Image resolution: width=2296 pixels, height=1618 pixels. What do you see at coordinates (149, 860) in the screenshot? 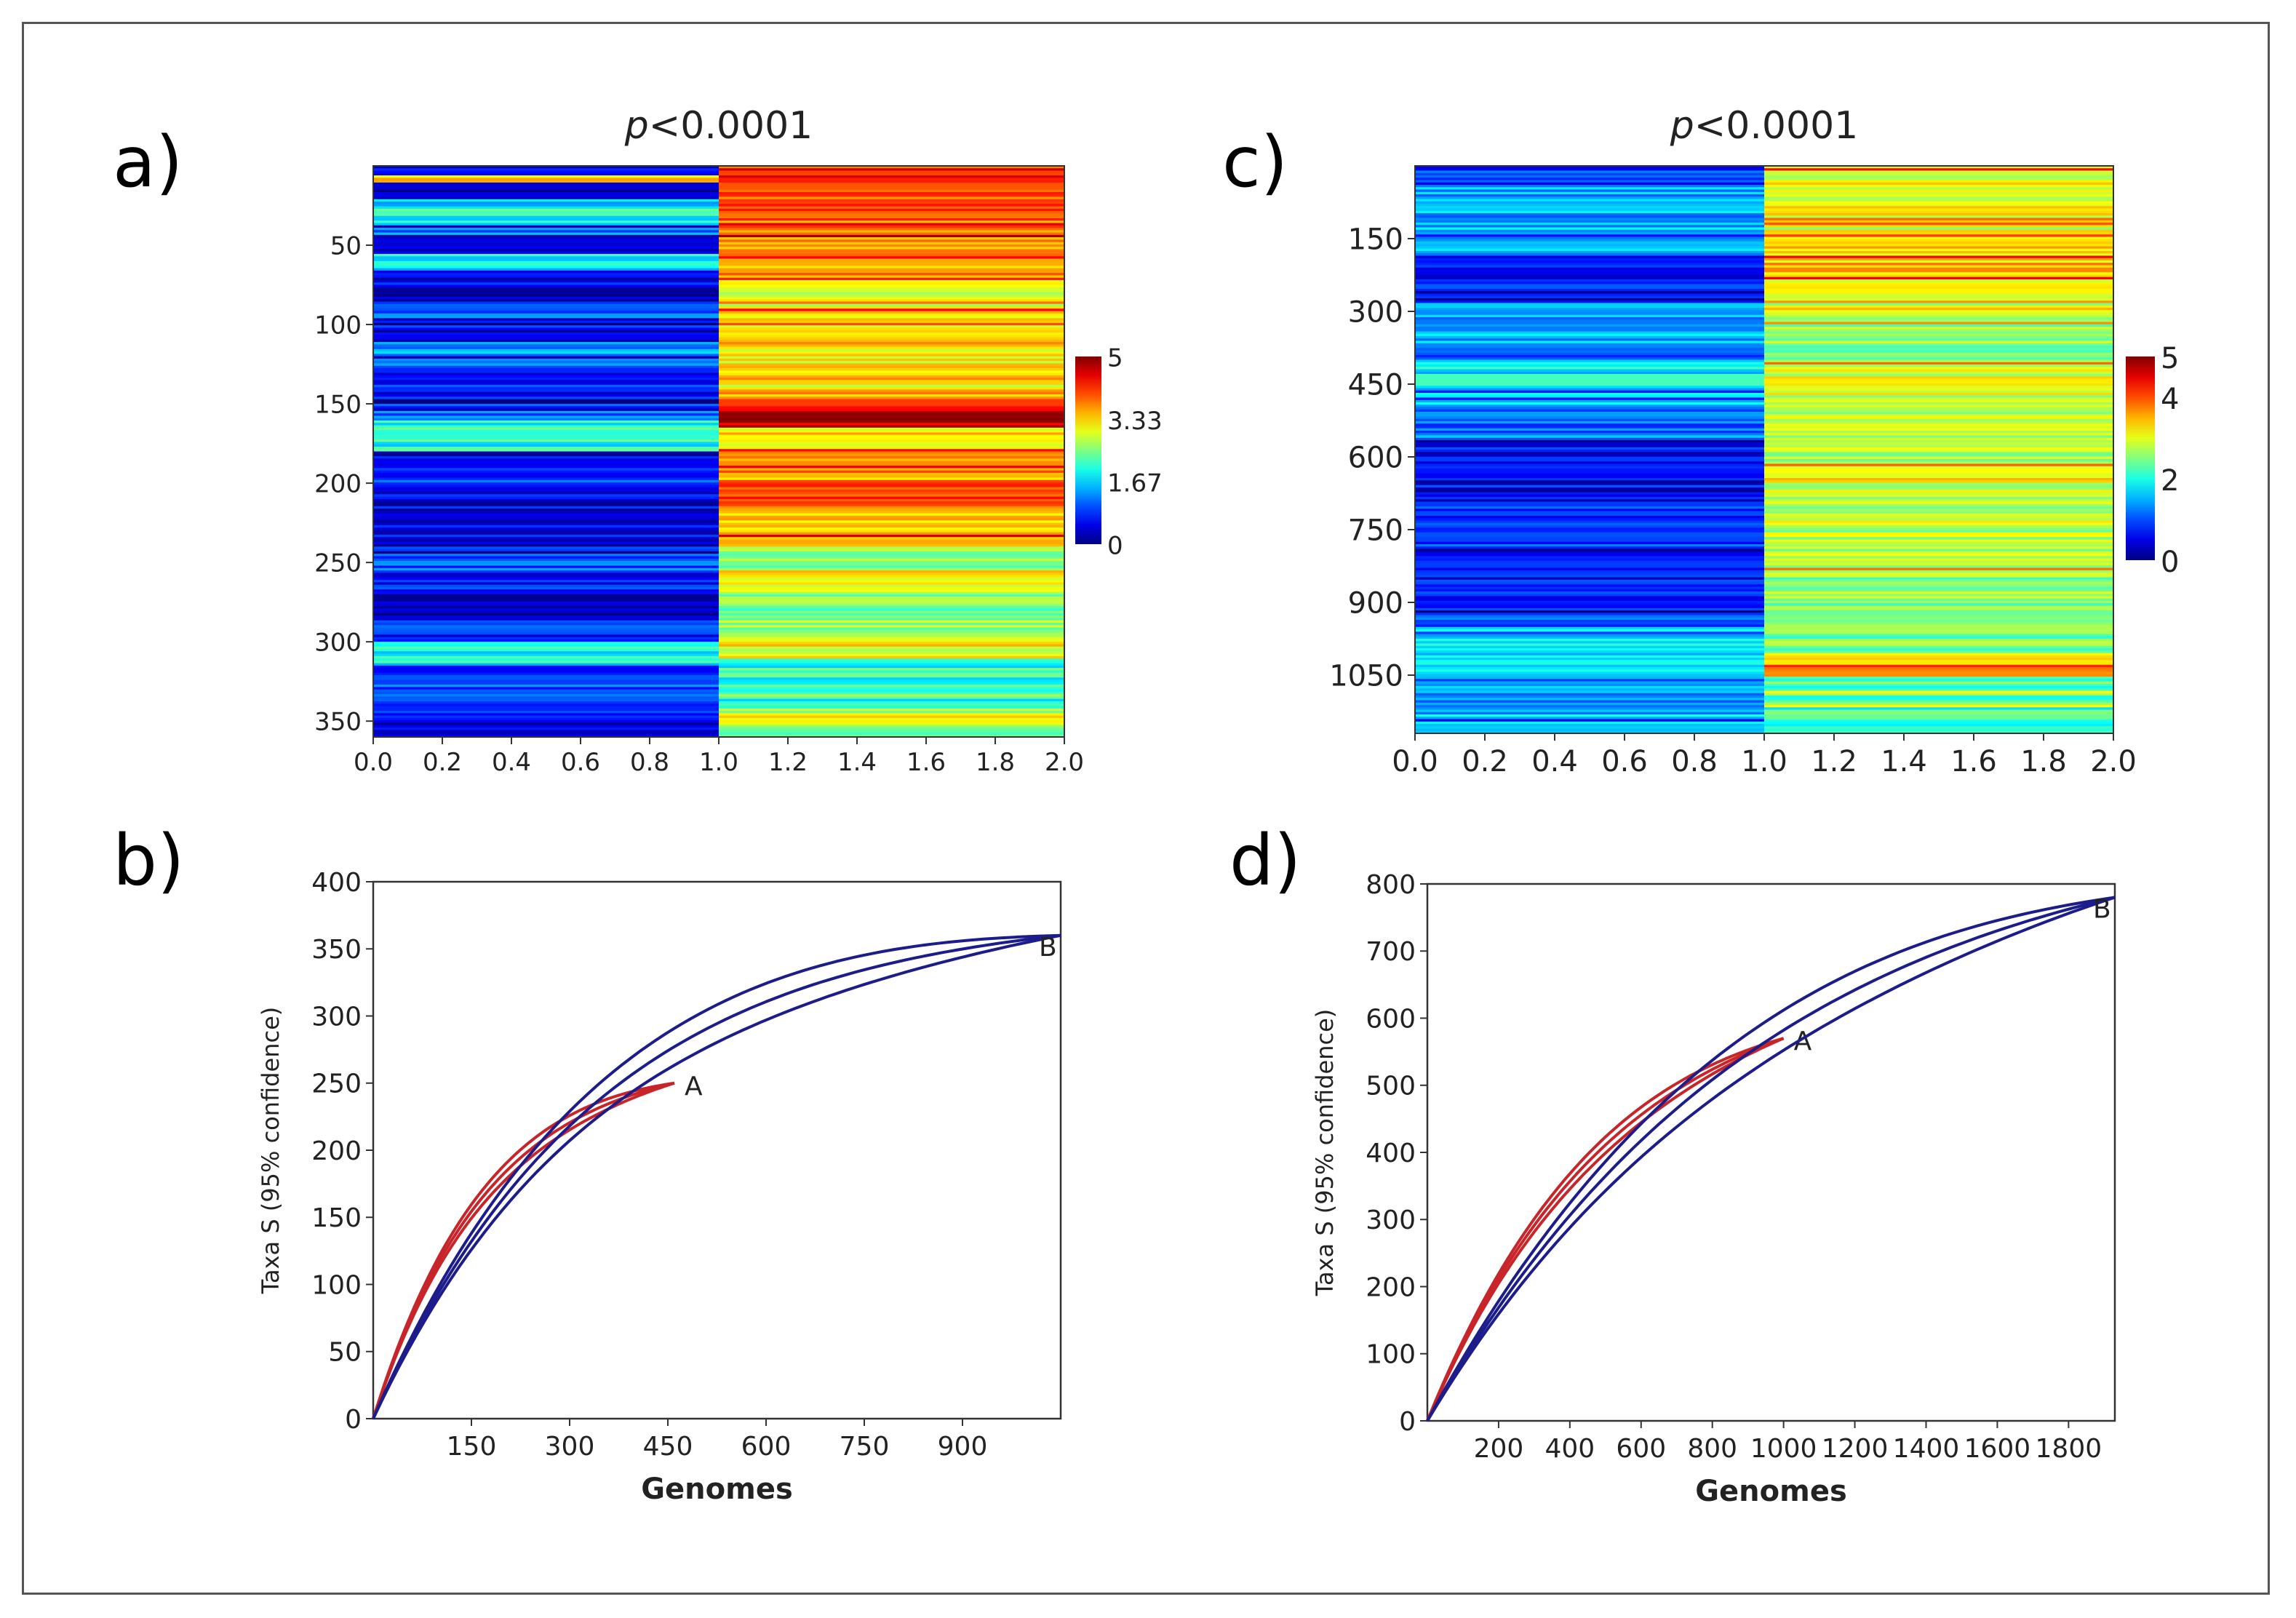
I see `panel-label-b: b)` at bounding box center [149, 860].